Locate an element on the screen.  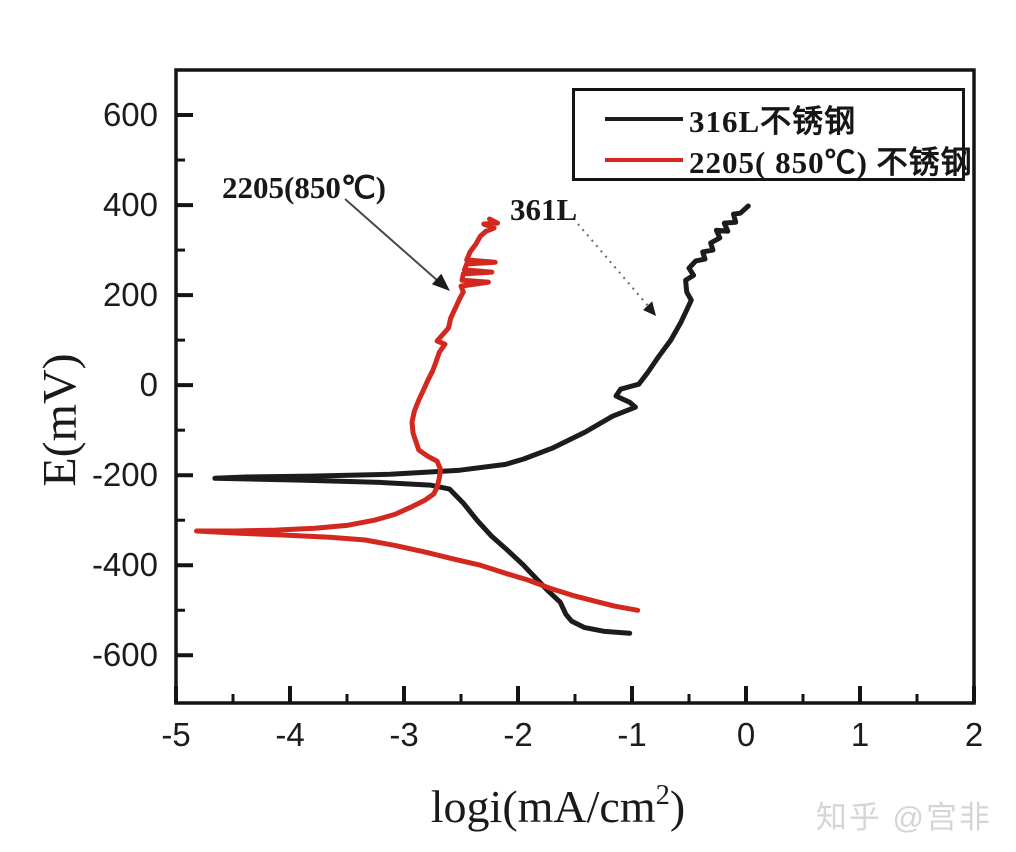
annotation-arrow-361l is located at coordinates (616, 269).